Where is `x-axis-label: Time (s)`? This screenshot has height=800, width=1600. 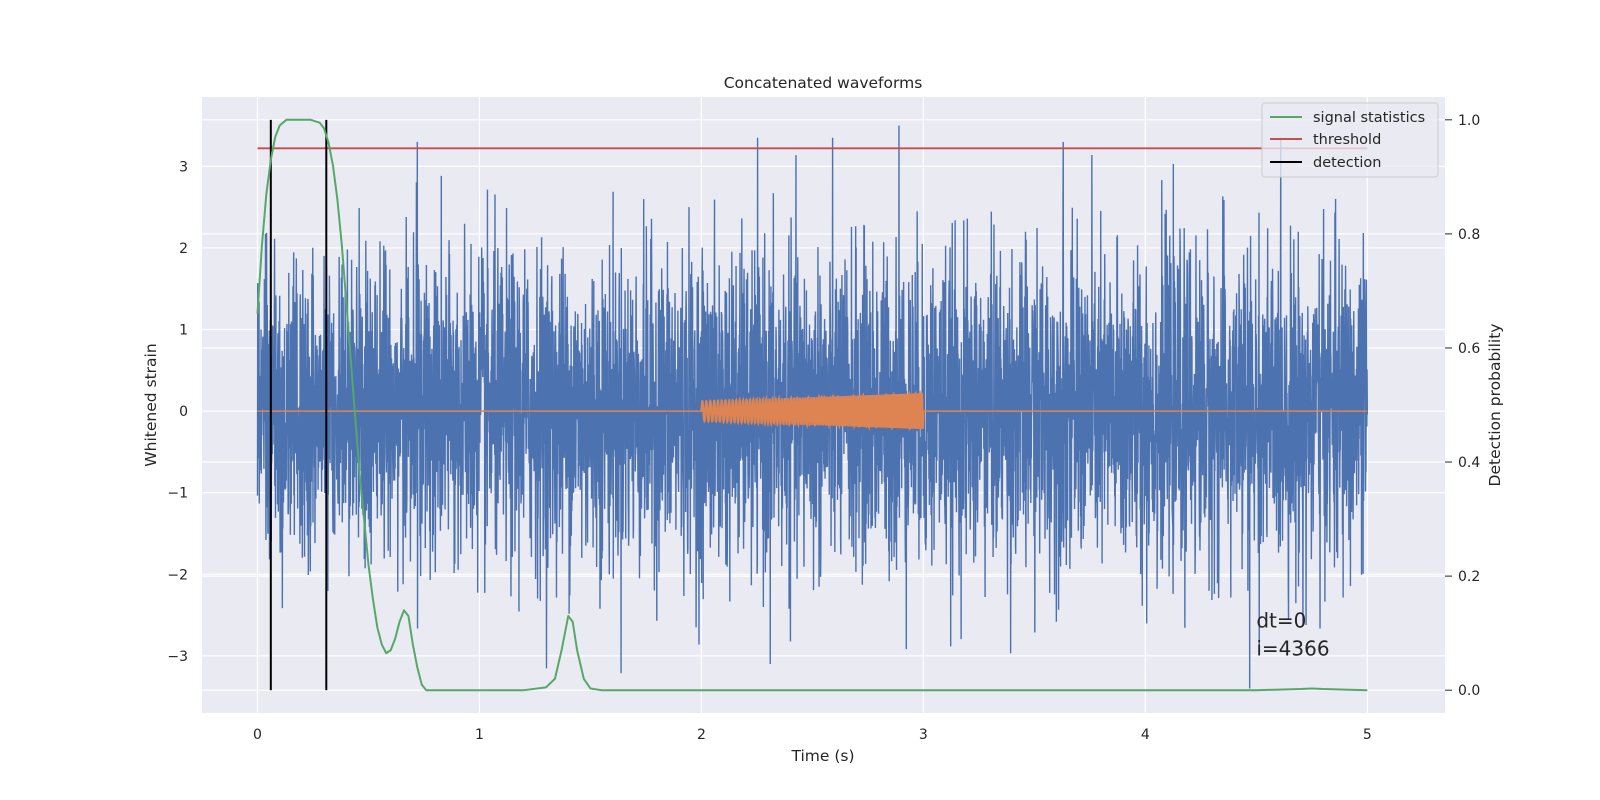 x-axis-label: Time (s) is located at coordinates (822, 756).